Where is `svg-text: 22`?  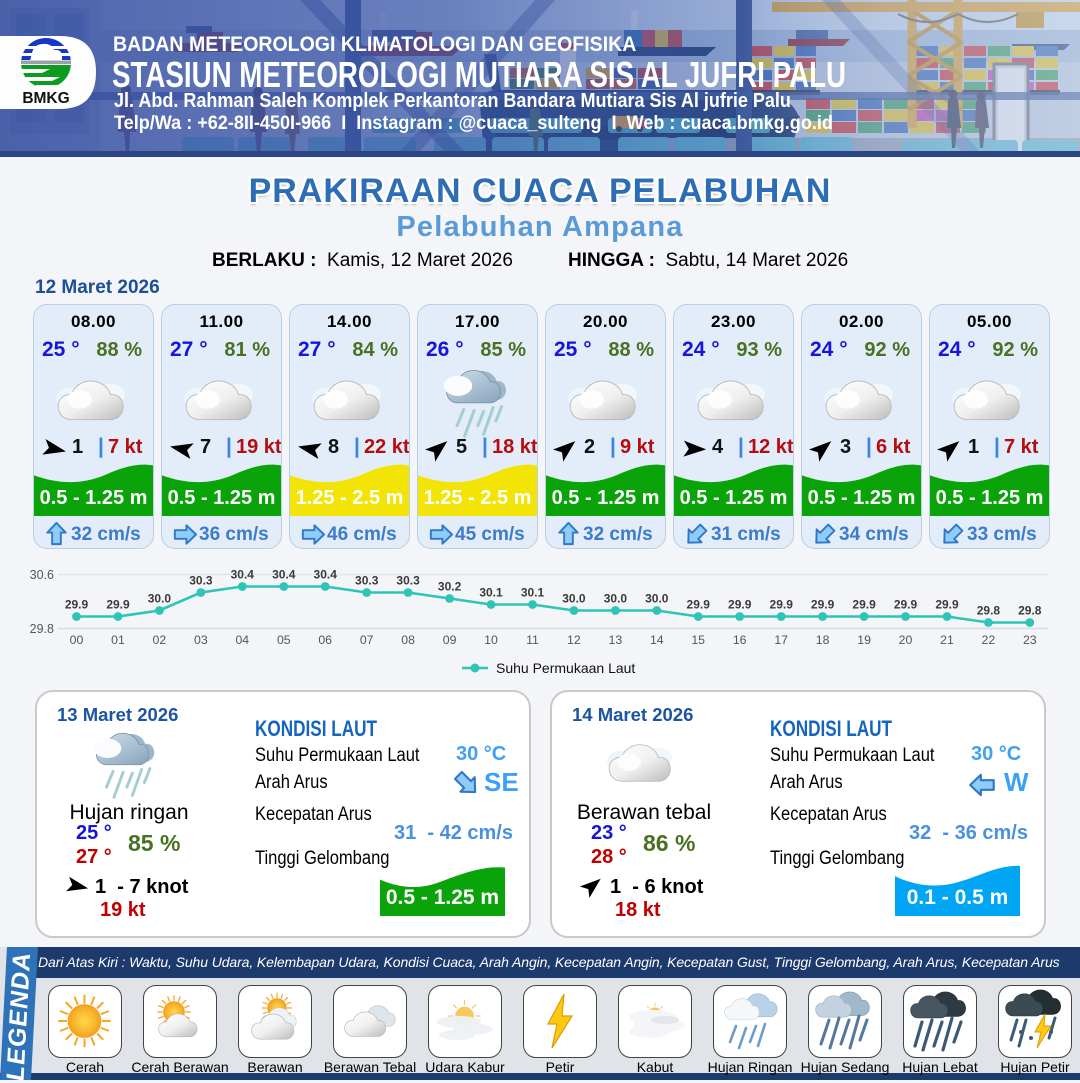 svg-text: 22 is located at coordinates (989, 640).